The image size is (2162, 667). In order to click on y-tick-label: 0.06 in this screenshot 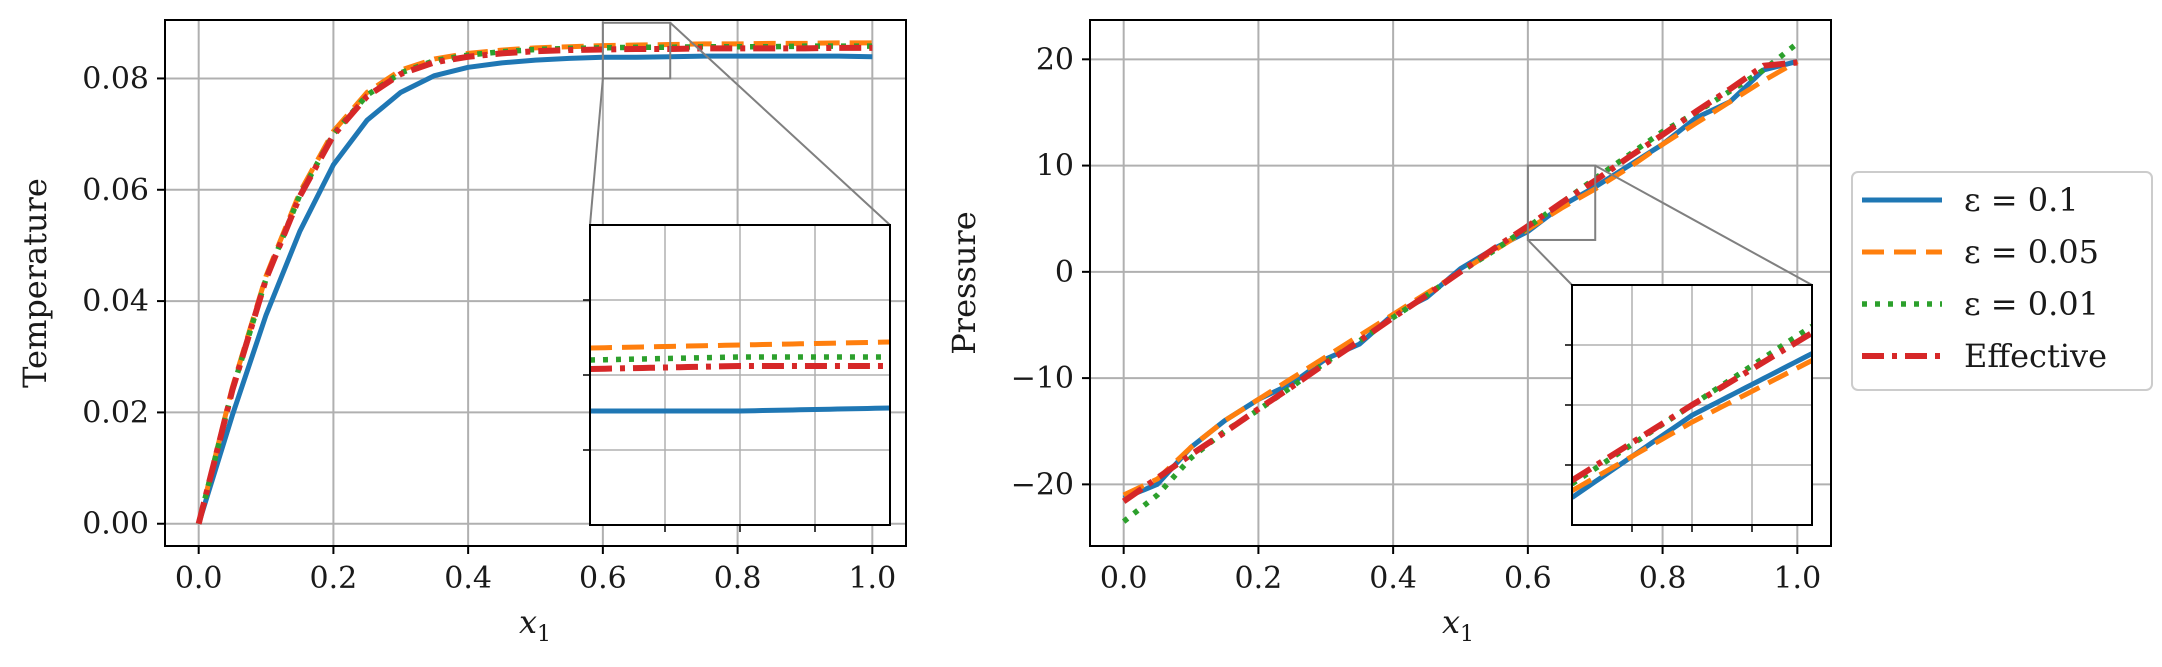, I will do `click(115, 190)`.